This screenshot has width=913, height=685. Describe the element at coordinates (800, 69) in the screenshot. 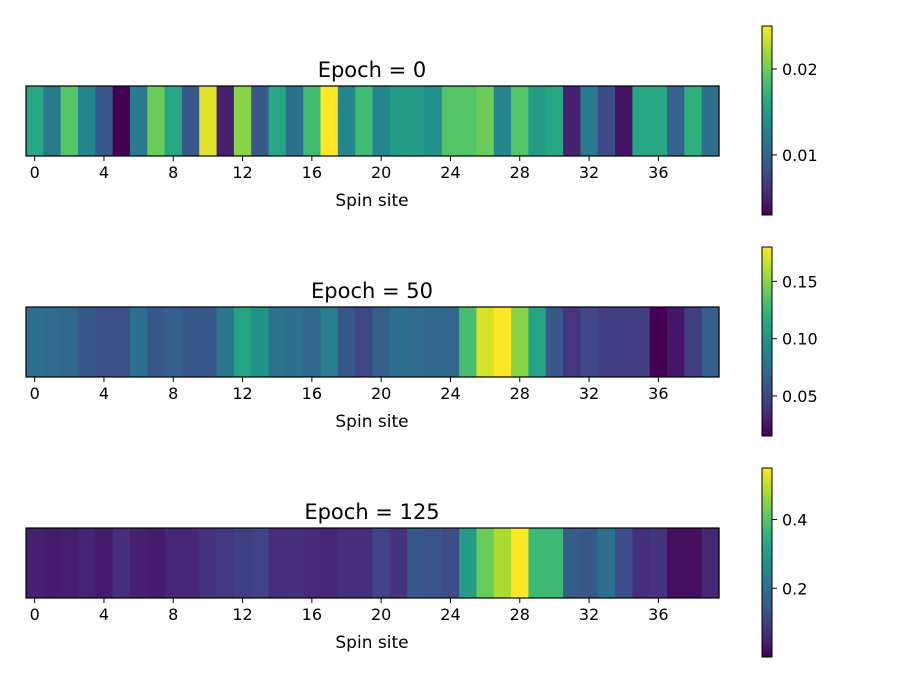

I see `colorbar-tick-label: 0.02` at that location.